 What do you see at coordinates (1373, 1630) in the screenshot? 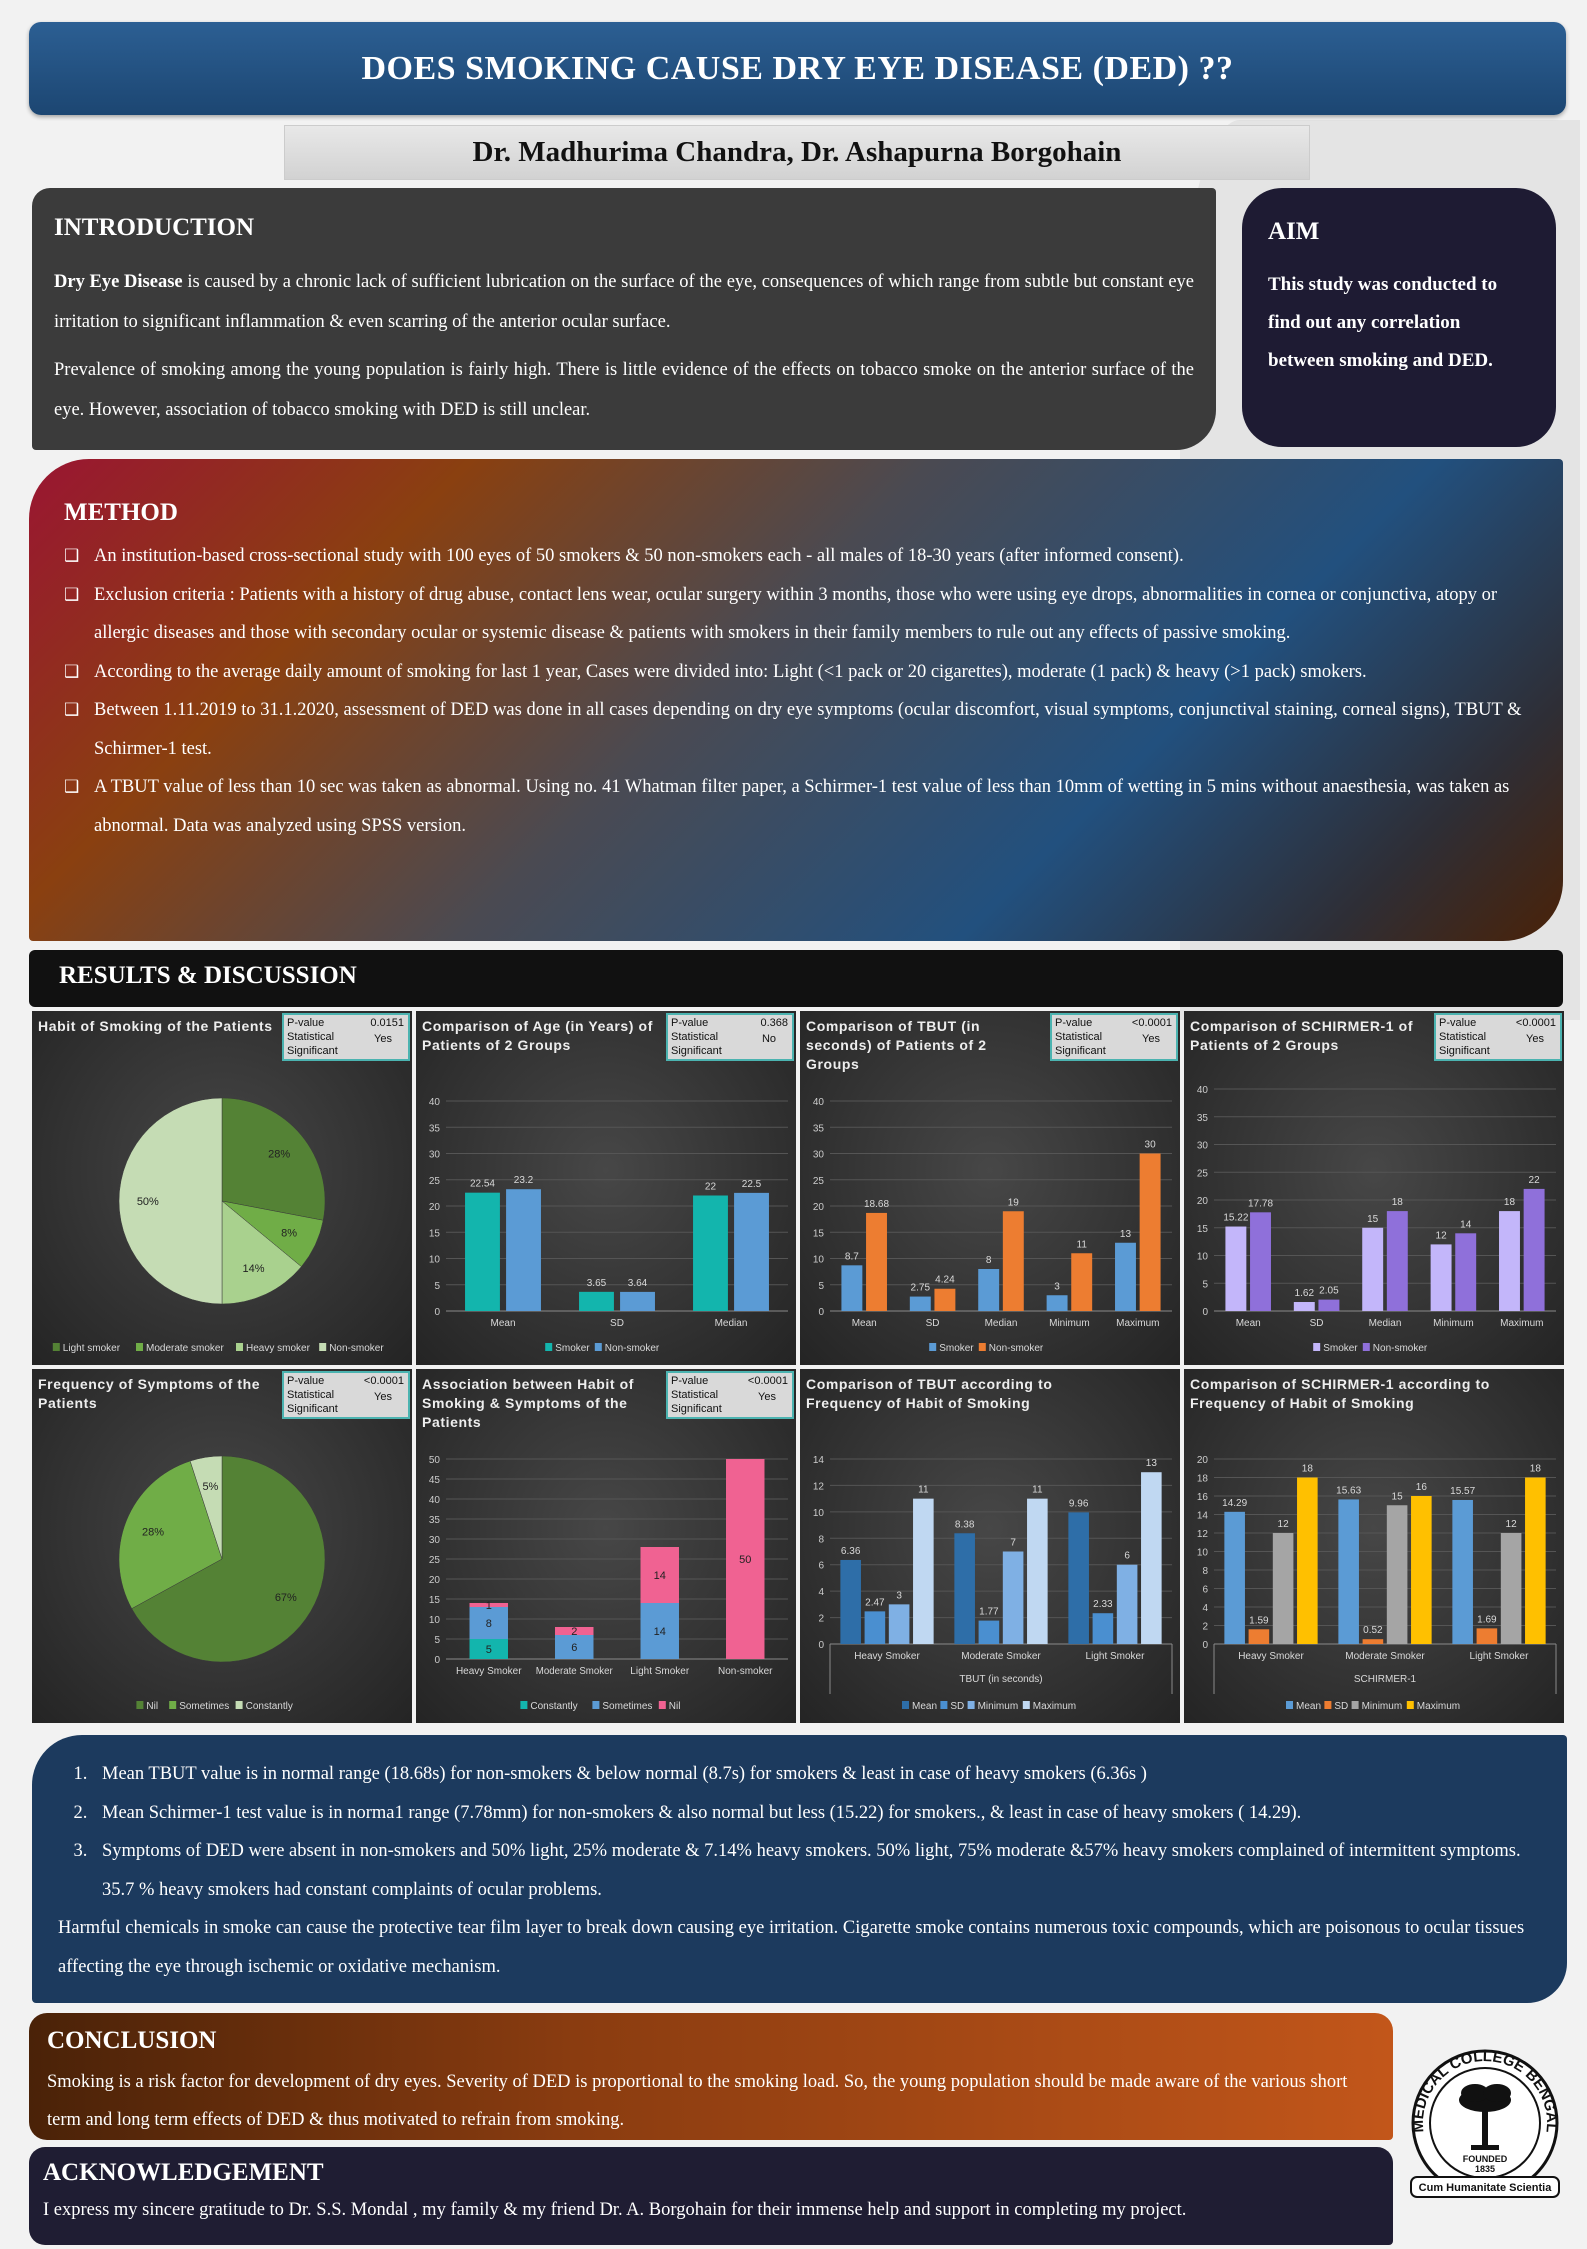
I see `bar-value-label: 0.52` at bounding box center [1373, 1630].